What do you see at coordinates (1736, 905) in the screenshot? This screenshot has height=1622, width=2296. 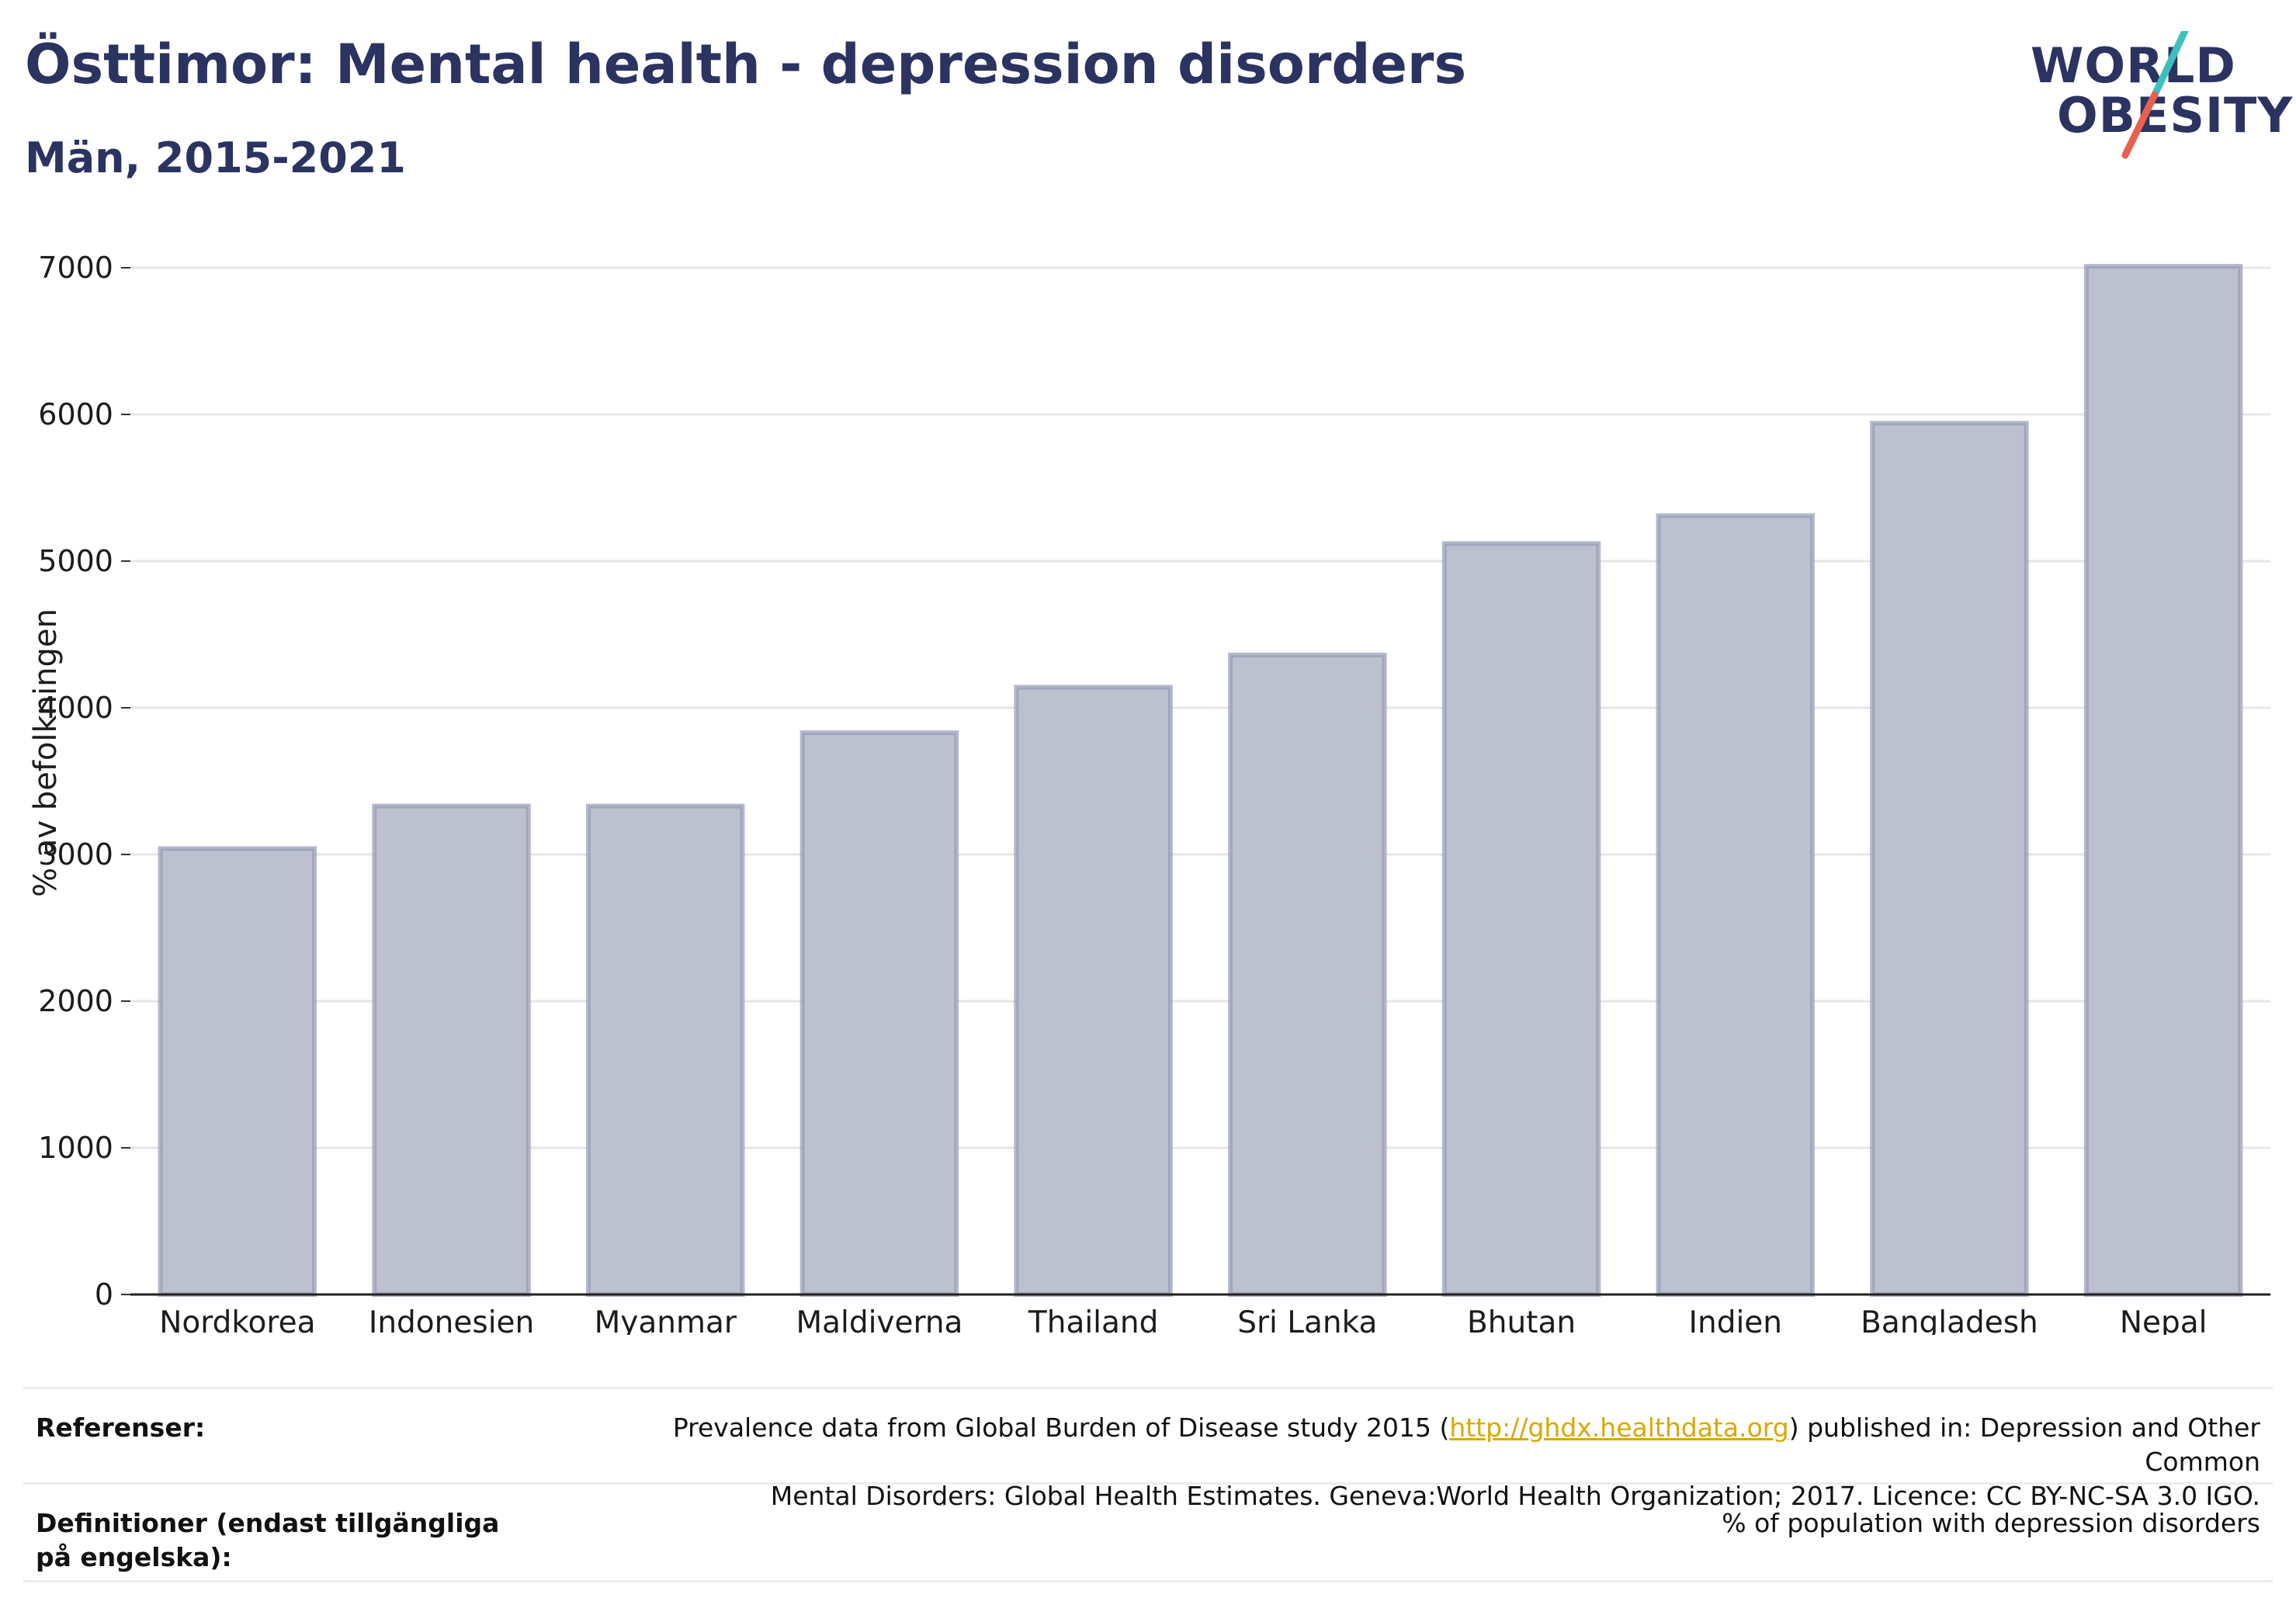 I see `bar-indien` at bounding box center [1736, 905].